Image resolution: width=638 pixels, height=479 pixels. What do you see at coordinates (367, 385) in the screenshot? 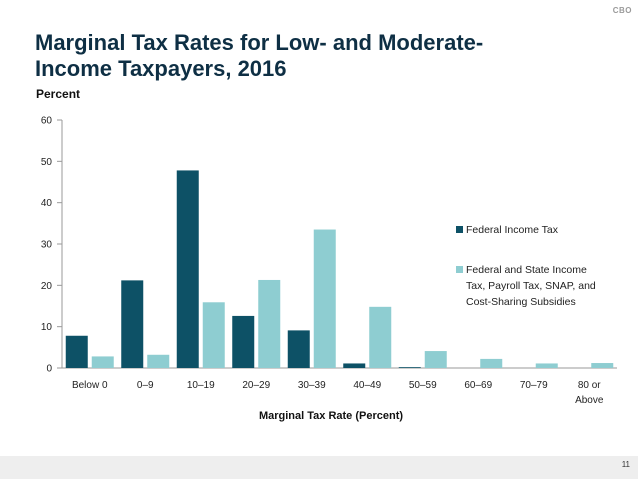
I see `x-tick-label: 40–49` at bounding box center [367, 385].